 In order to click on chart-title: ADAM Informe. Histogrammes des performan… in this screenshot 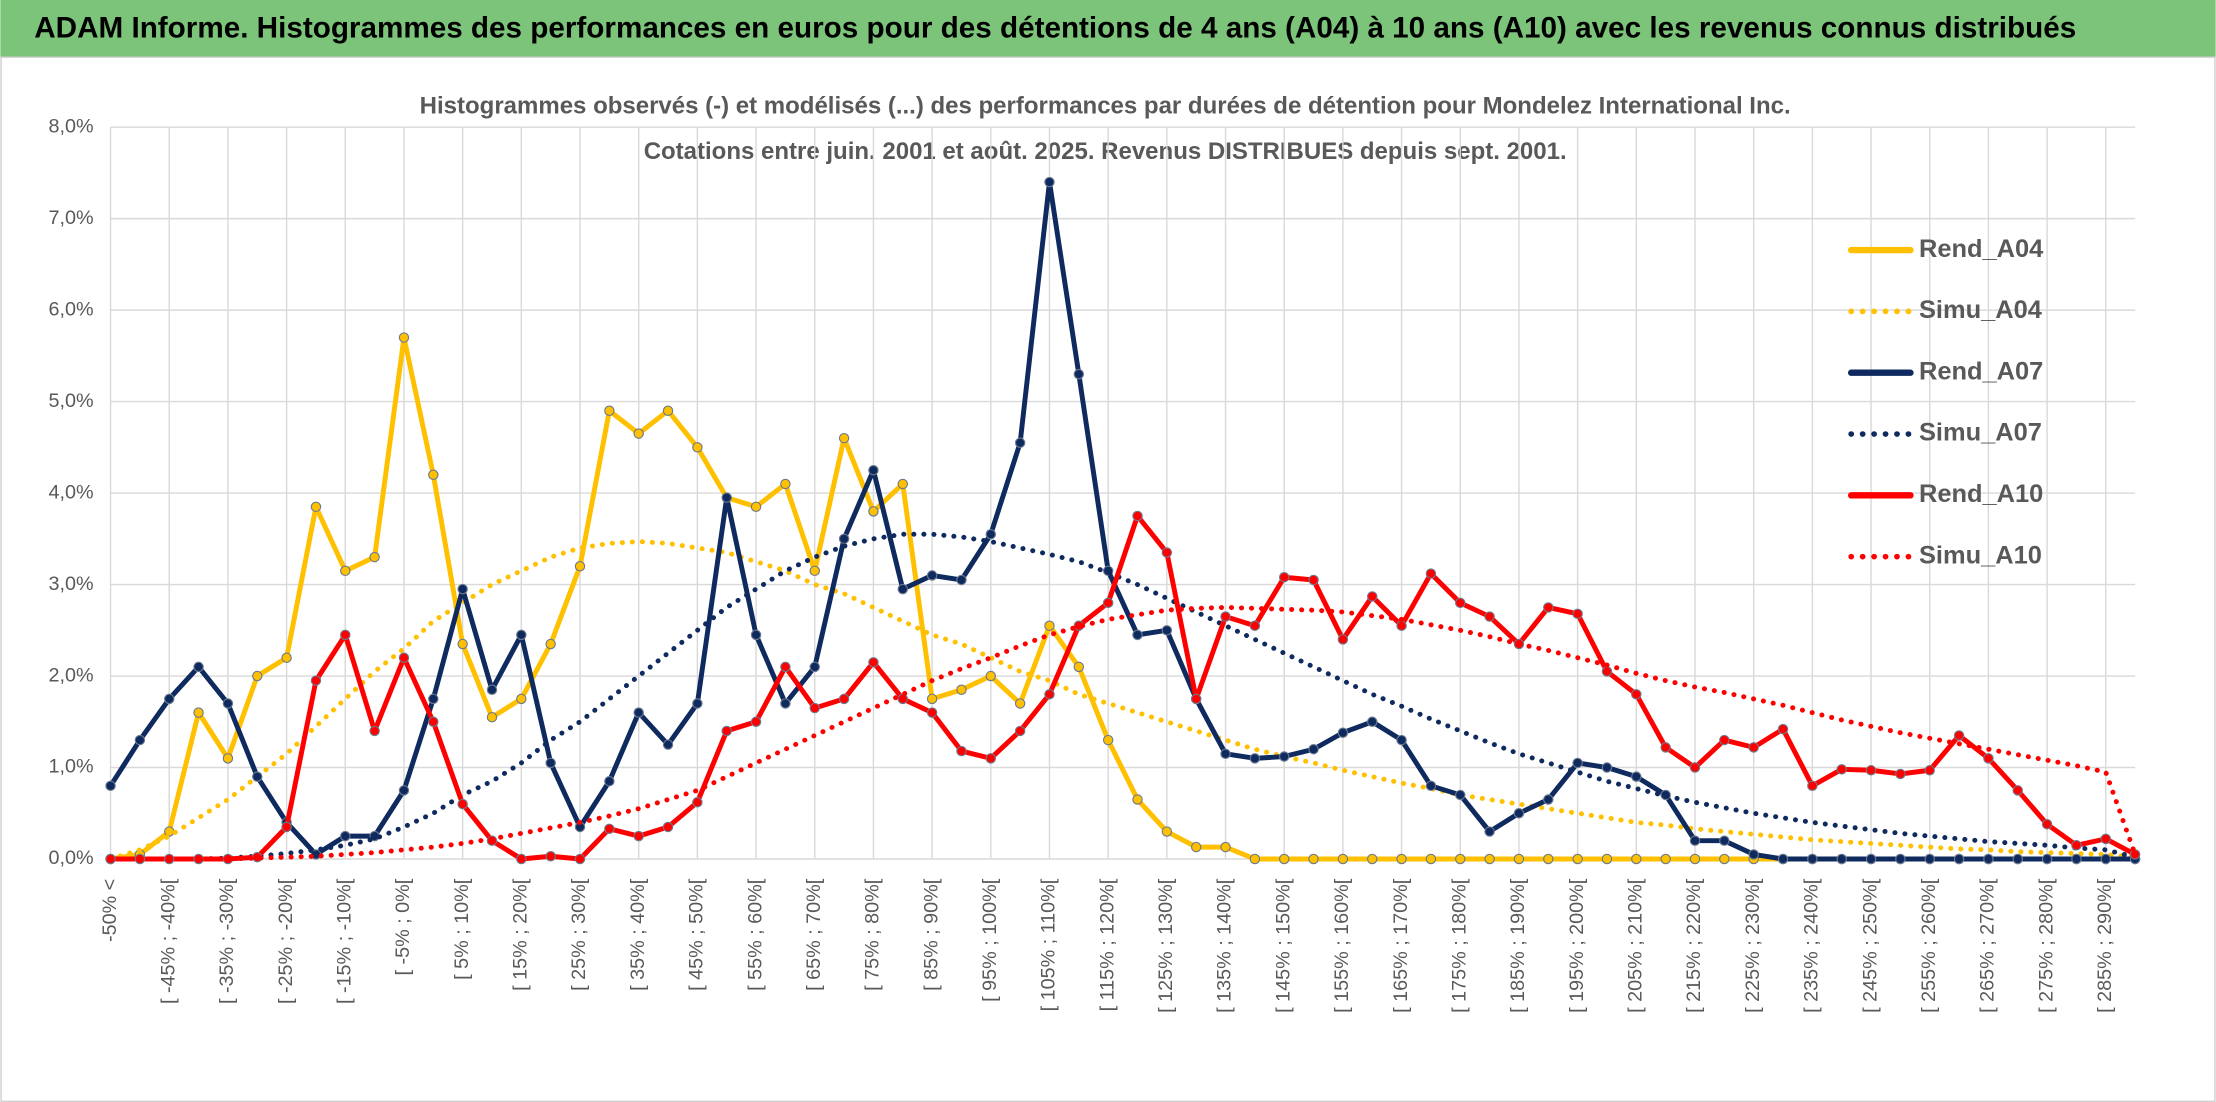, I will do `click(1055, 27)`.